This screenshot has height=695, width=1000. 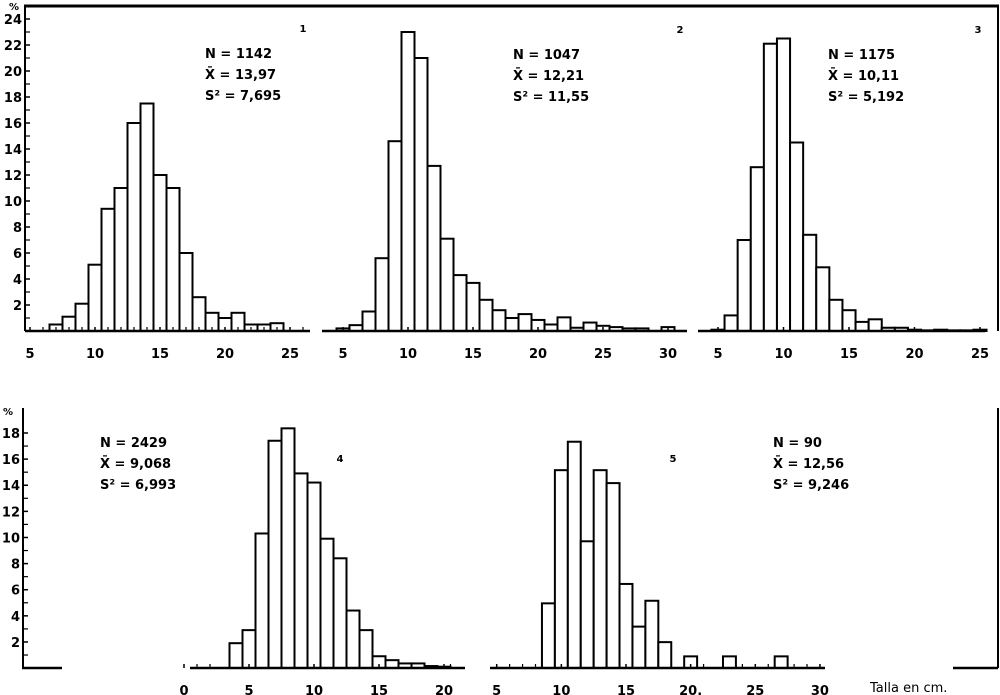 I want to click on panel-number: 5, so click(x=673, y=459).